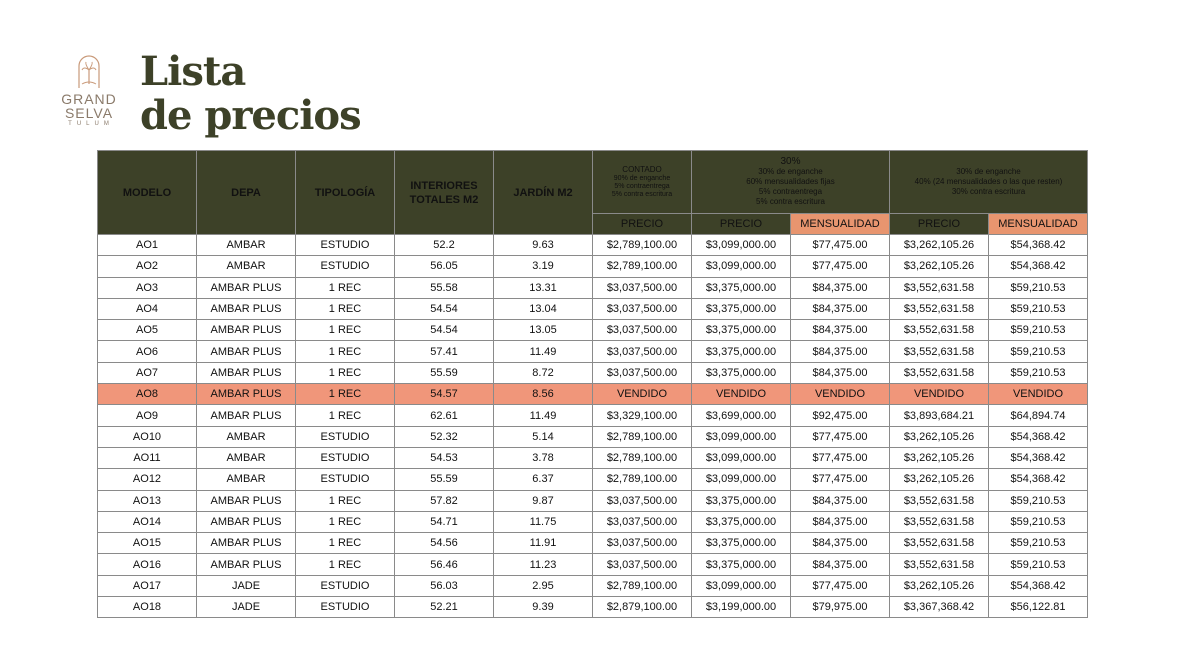  I want to click on cell-mensualidad-40: $64,894.74, so click(1038, 415).